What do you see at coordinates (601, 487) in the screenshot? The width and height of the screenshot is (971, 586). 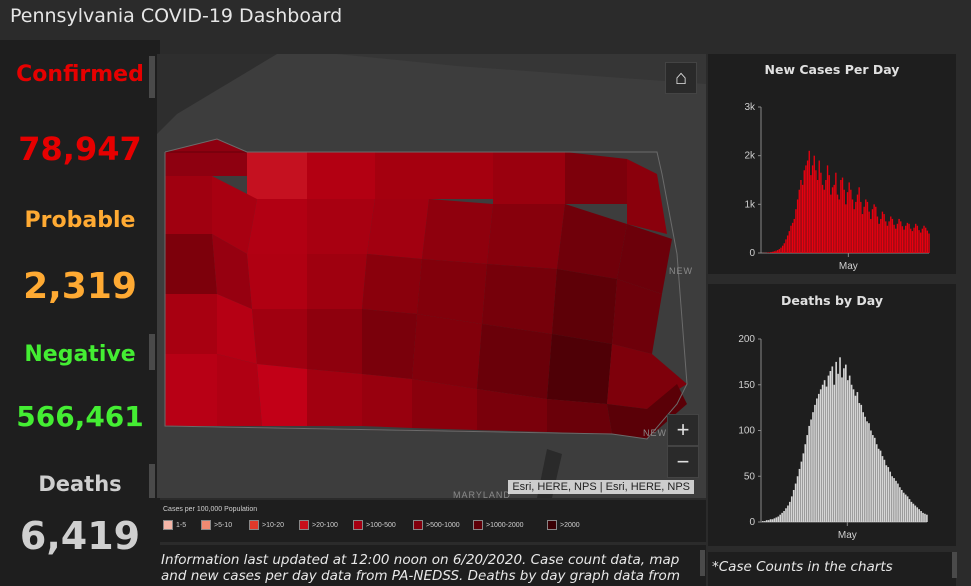 I see `map-attribution: Esri, HERE, NPS | Esri, HERE, NPS` at bounding box center [601, 487].